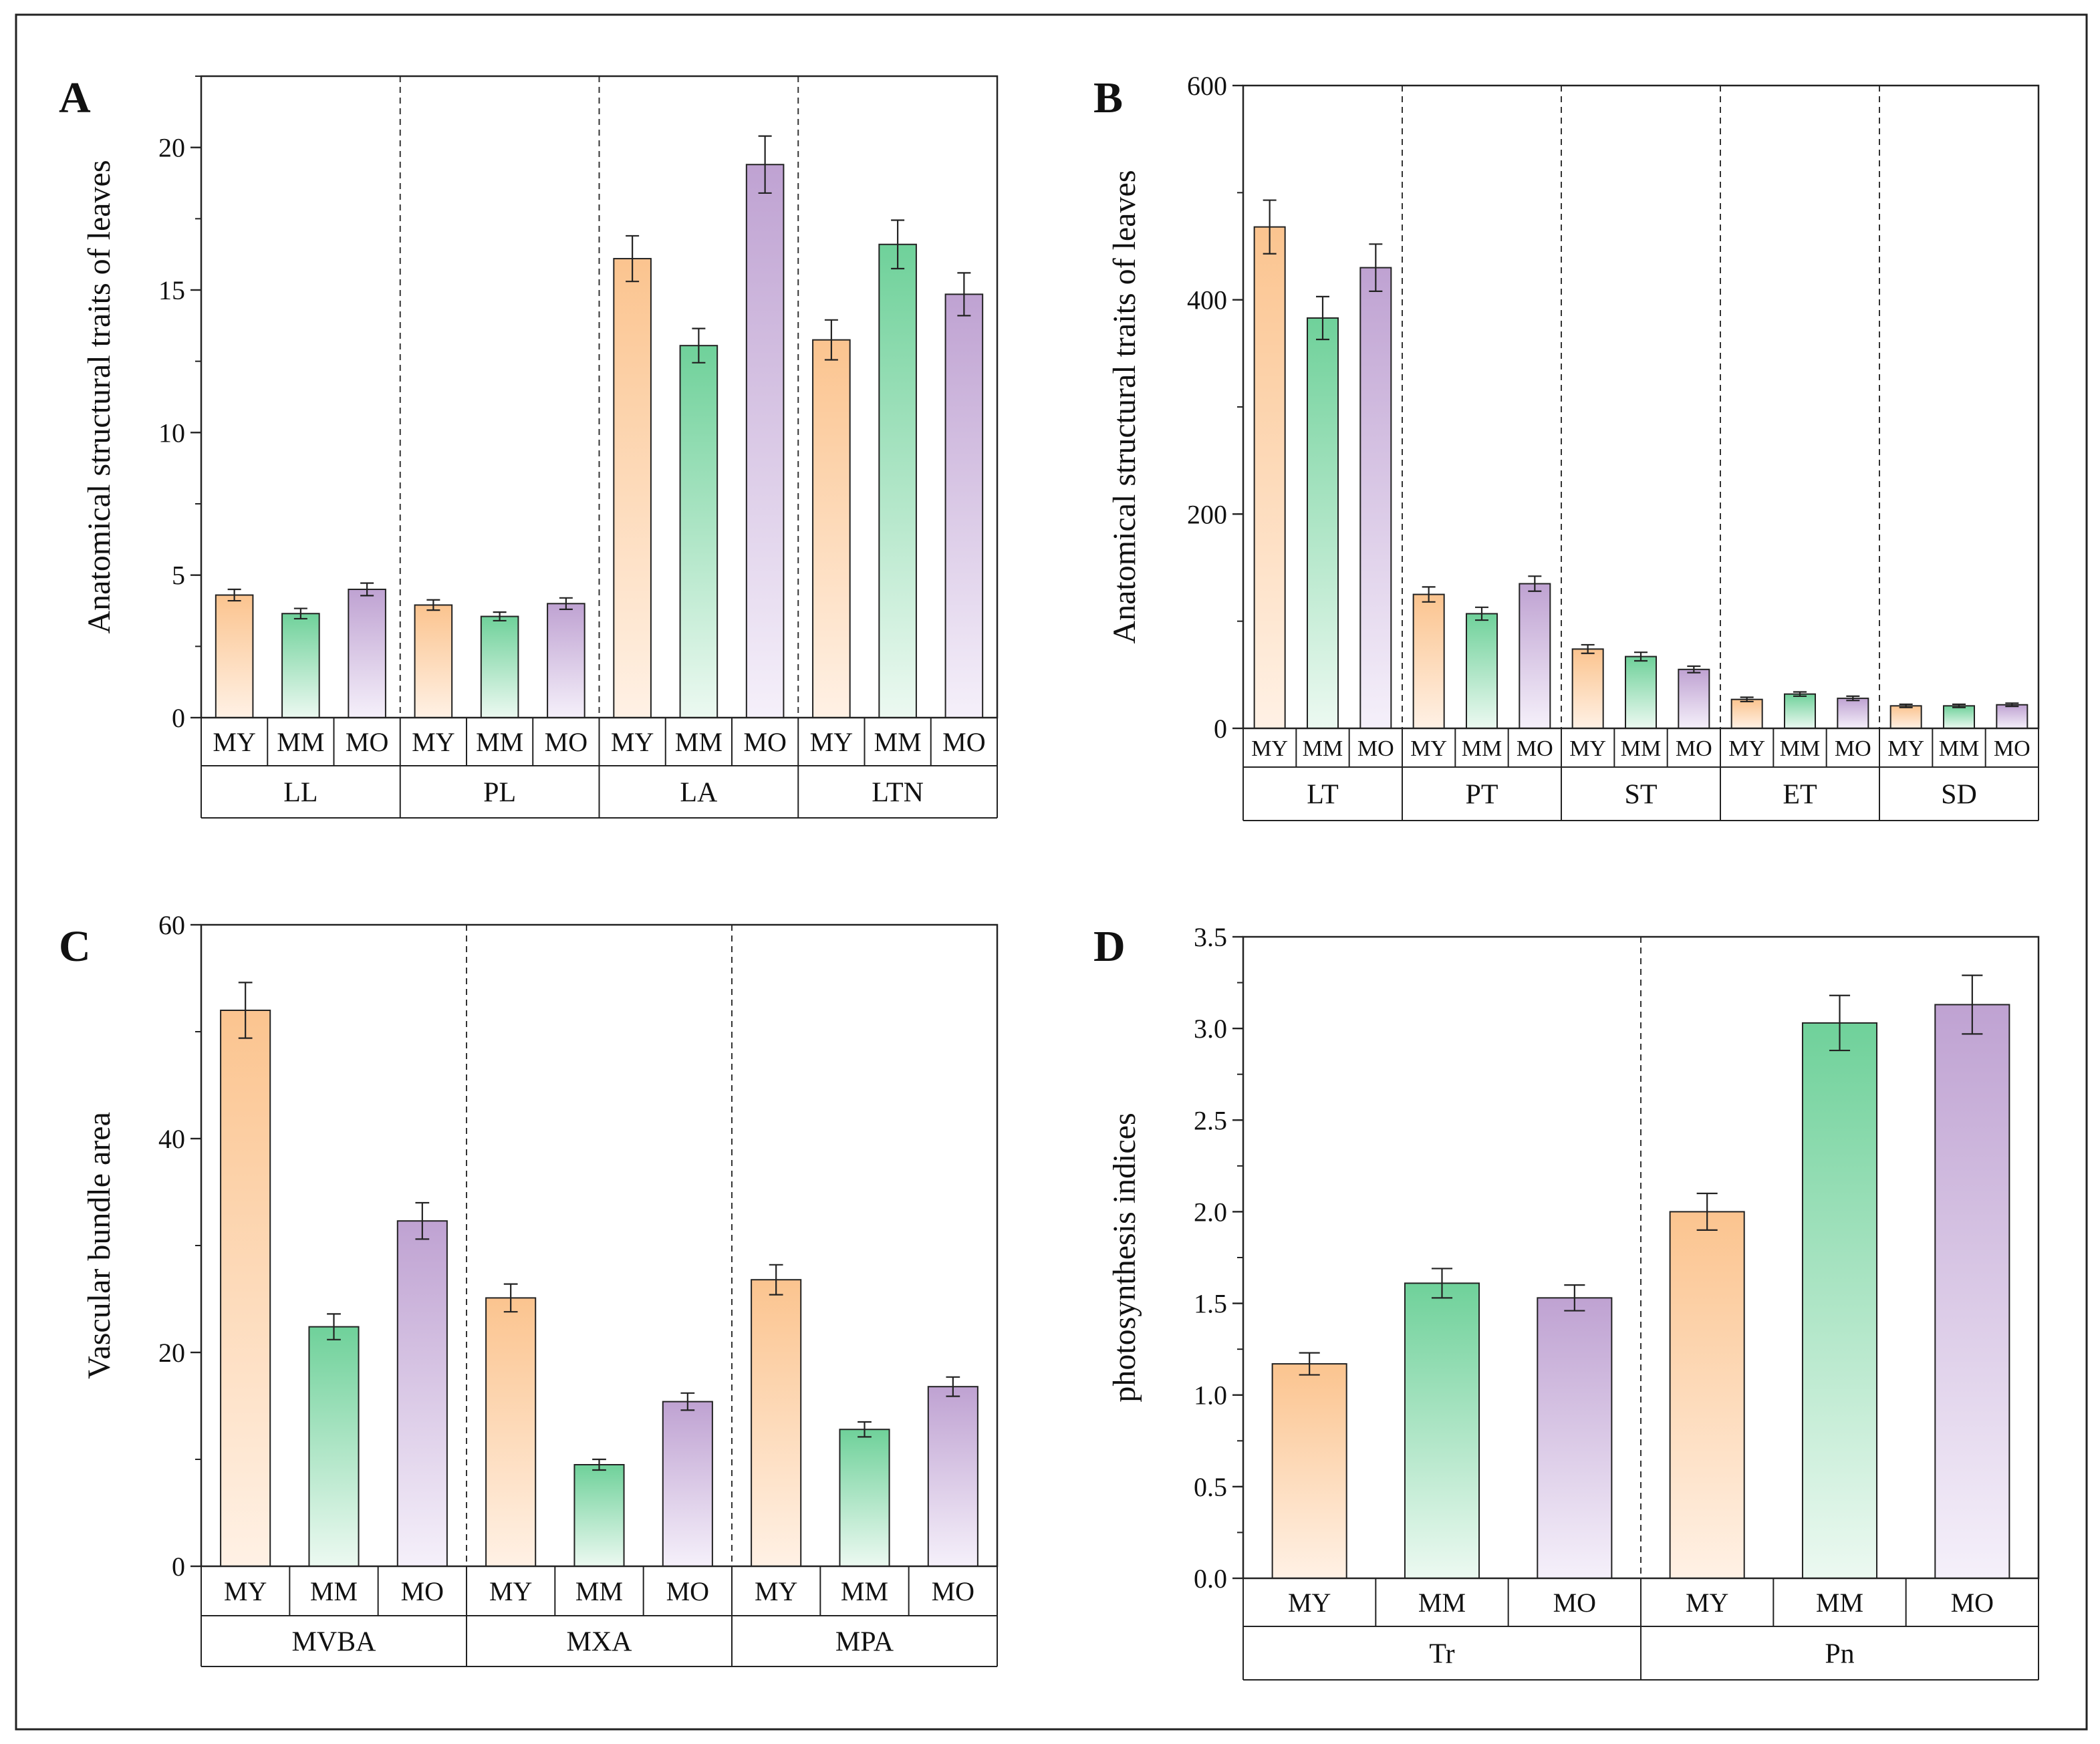  I want to click on error-bar-LT-MY, so click(1270, 227).